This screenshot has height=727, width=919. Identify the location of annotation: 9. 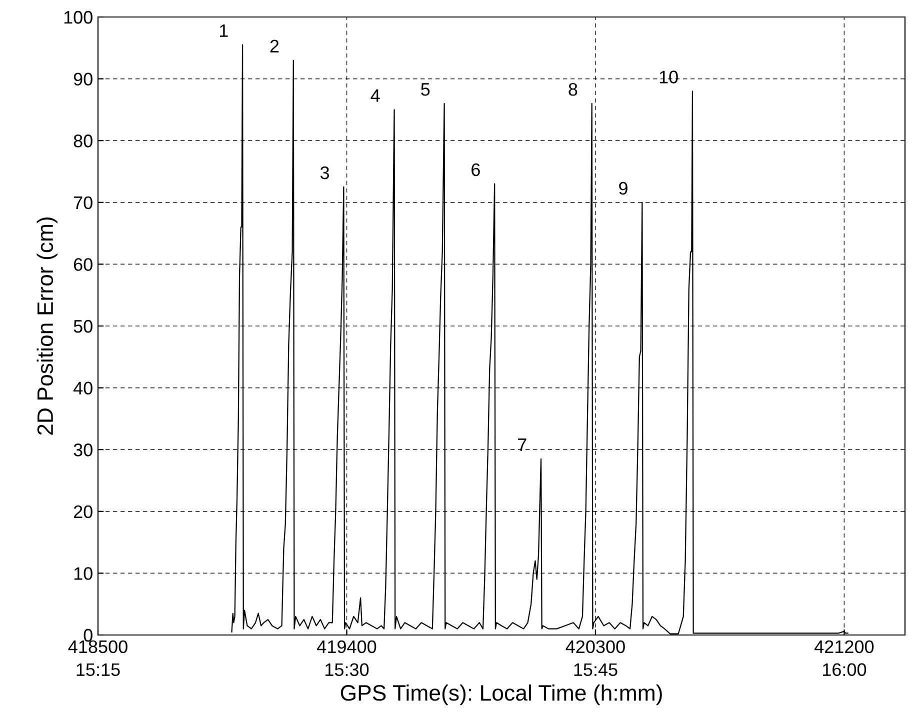
(623, 188).